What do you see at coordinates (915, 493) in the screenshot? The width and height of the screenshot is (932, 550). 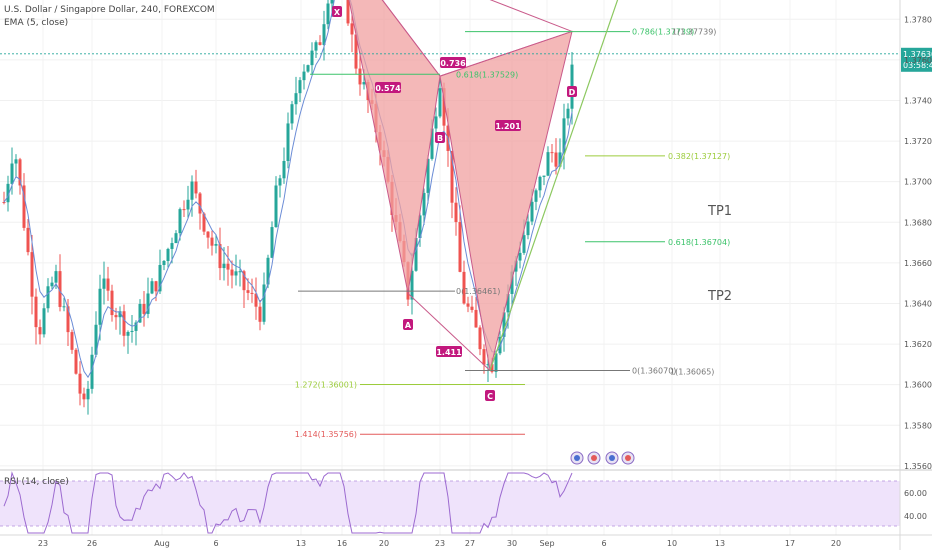 I see `rsi-tick-label: 60.00` at bounding box center [915, 493].